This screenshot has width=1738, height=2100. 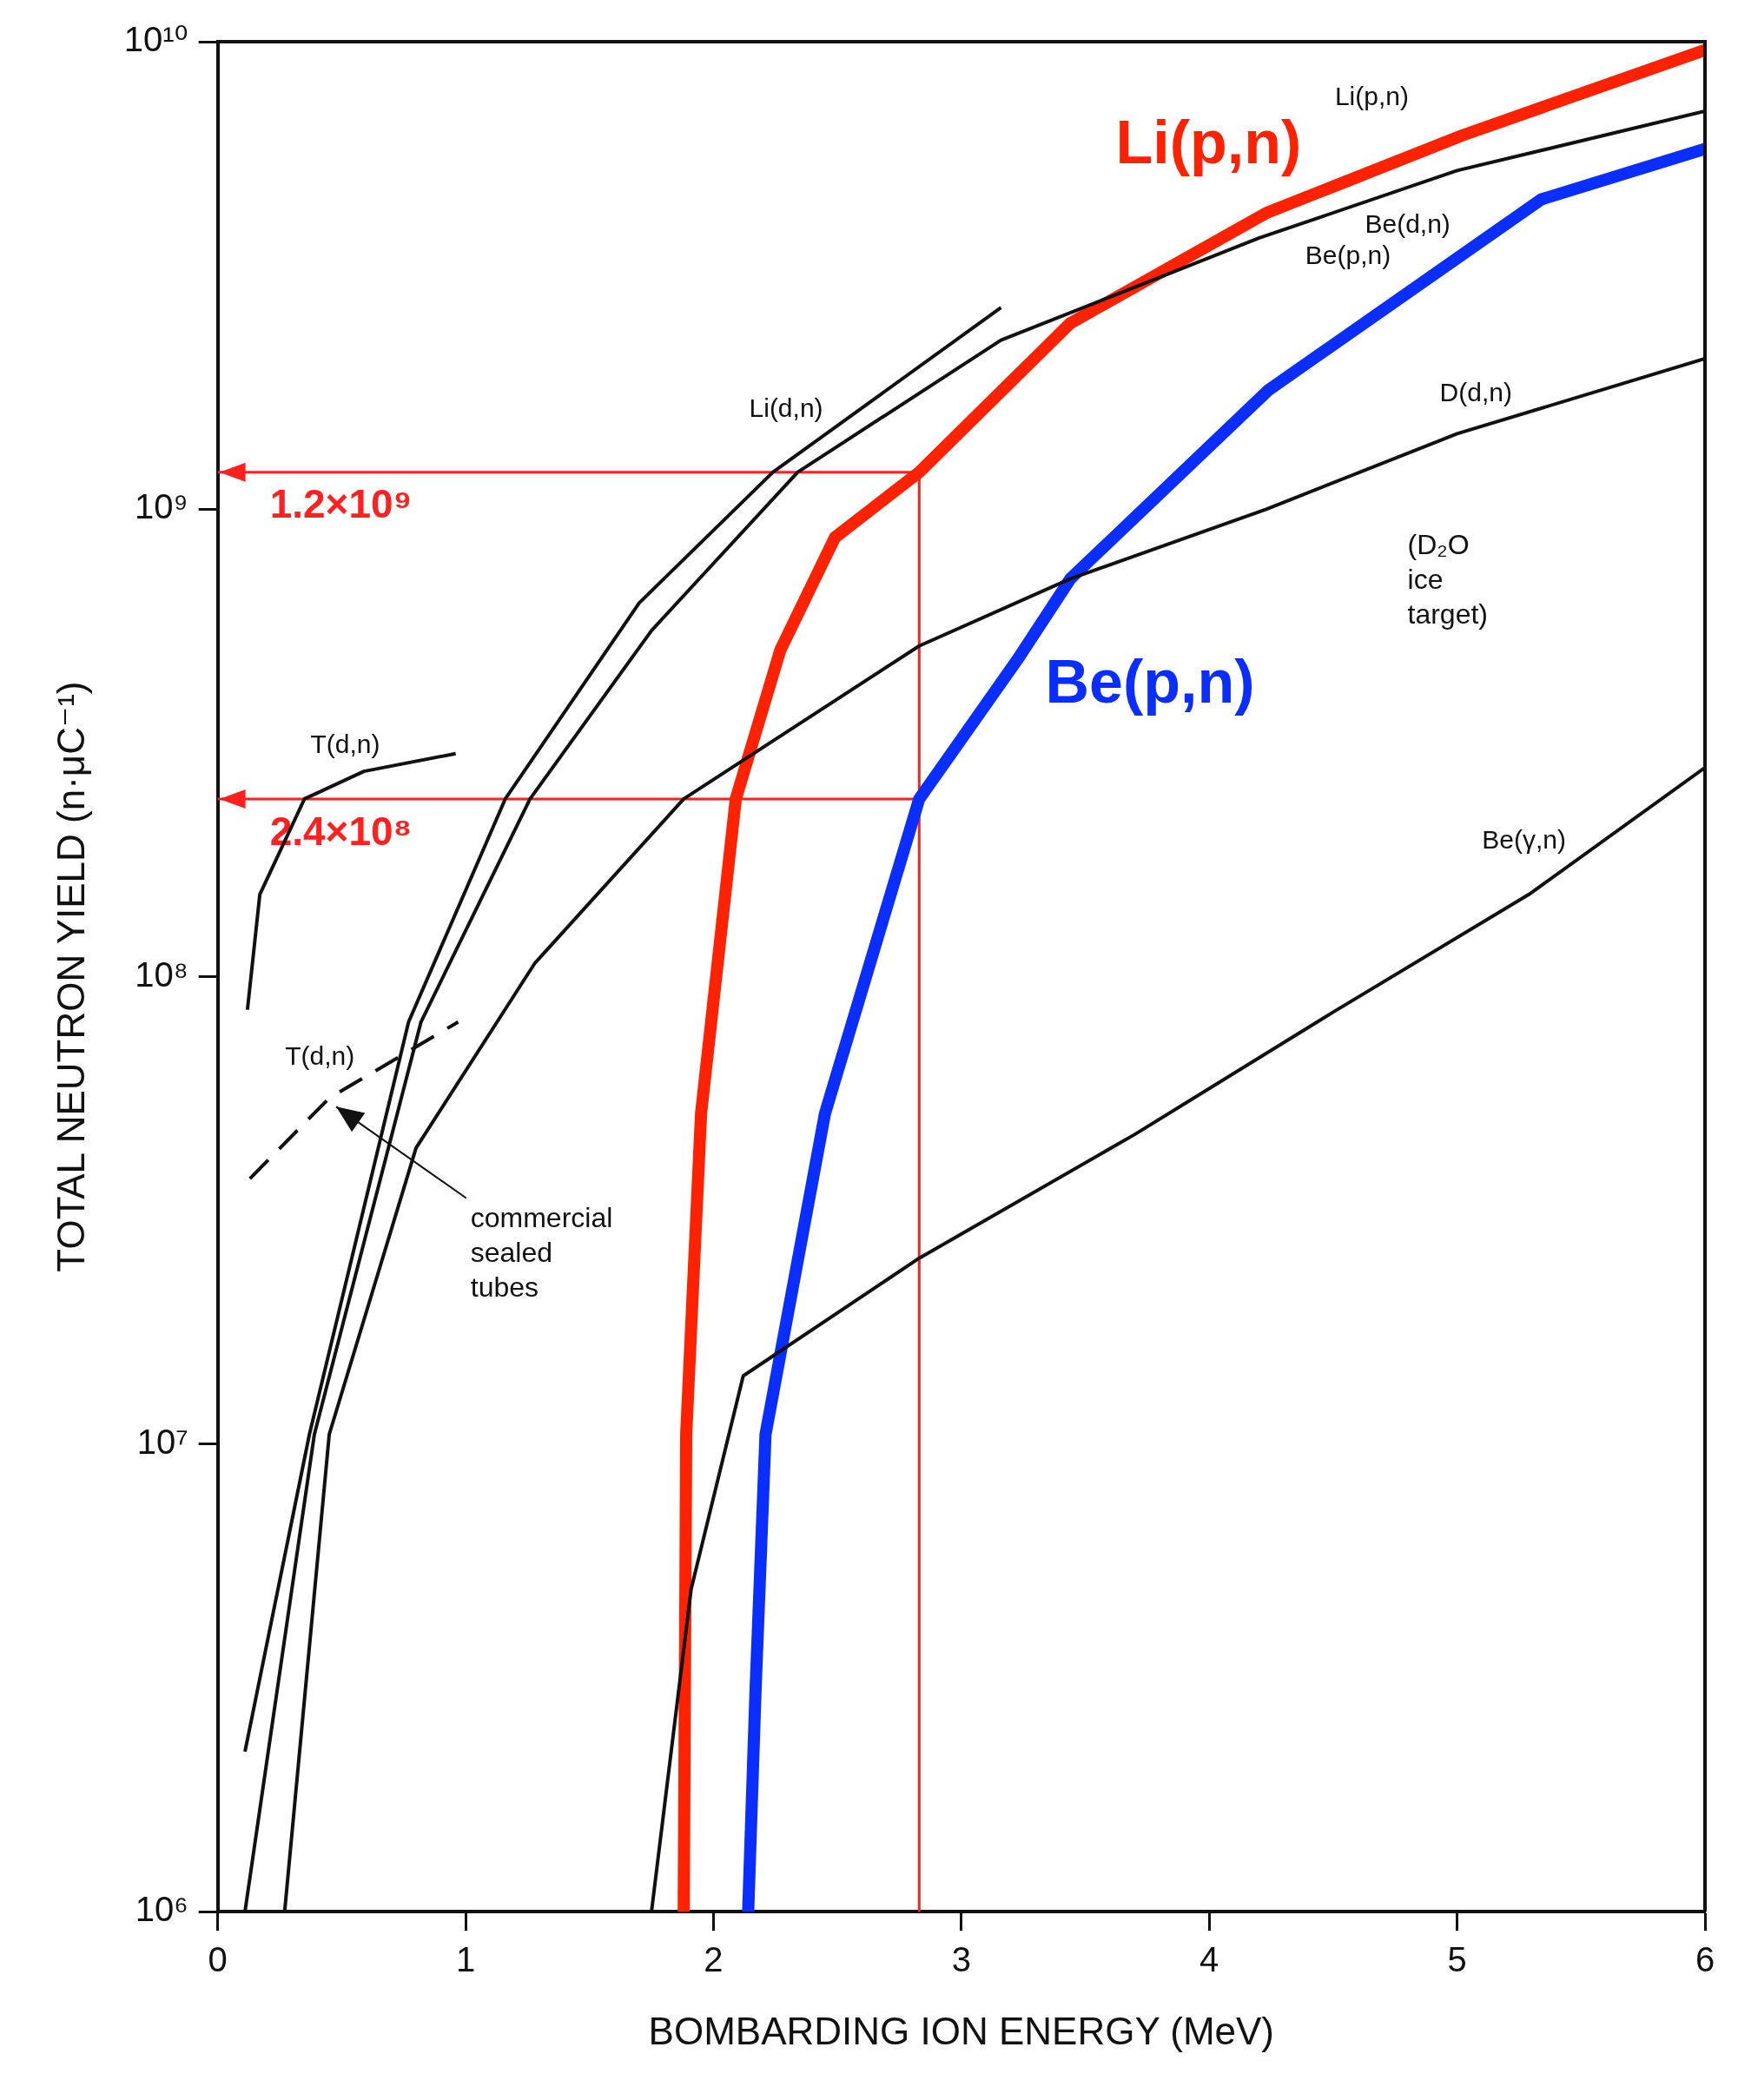 What do you see at coordinates (1371, 95) in the screenshot?
I see `annotation: Li(p,n)` at bounding box center [1371, 95].